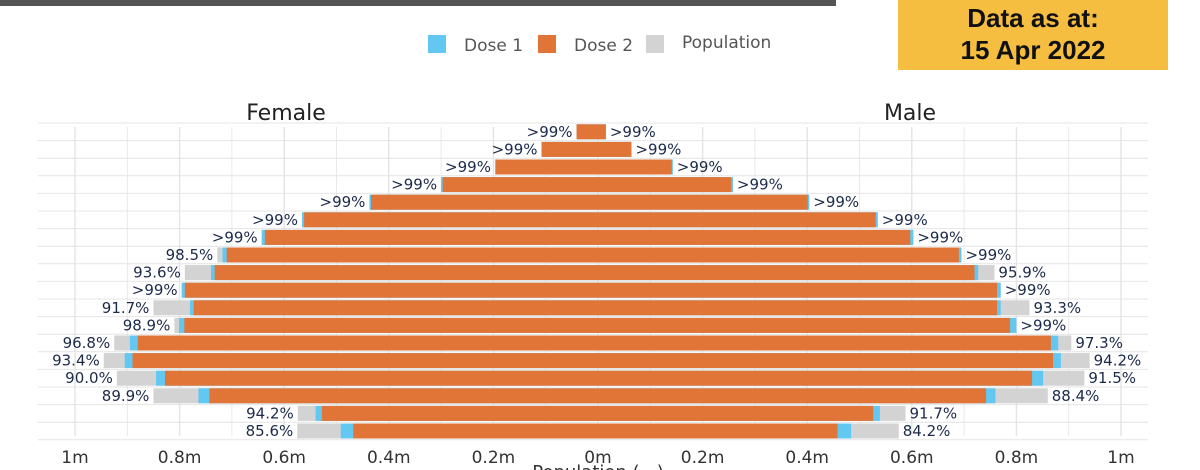  Describe the element at coordinates (126, 308) in the screenshot. I see `data-label-female: 91.7%` at that location.